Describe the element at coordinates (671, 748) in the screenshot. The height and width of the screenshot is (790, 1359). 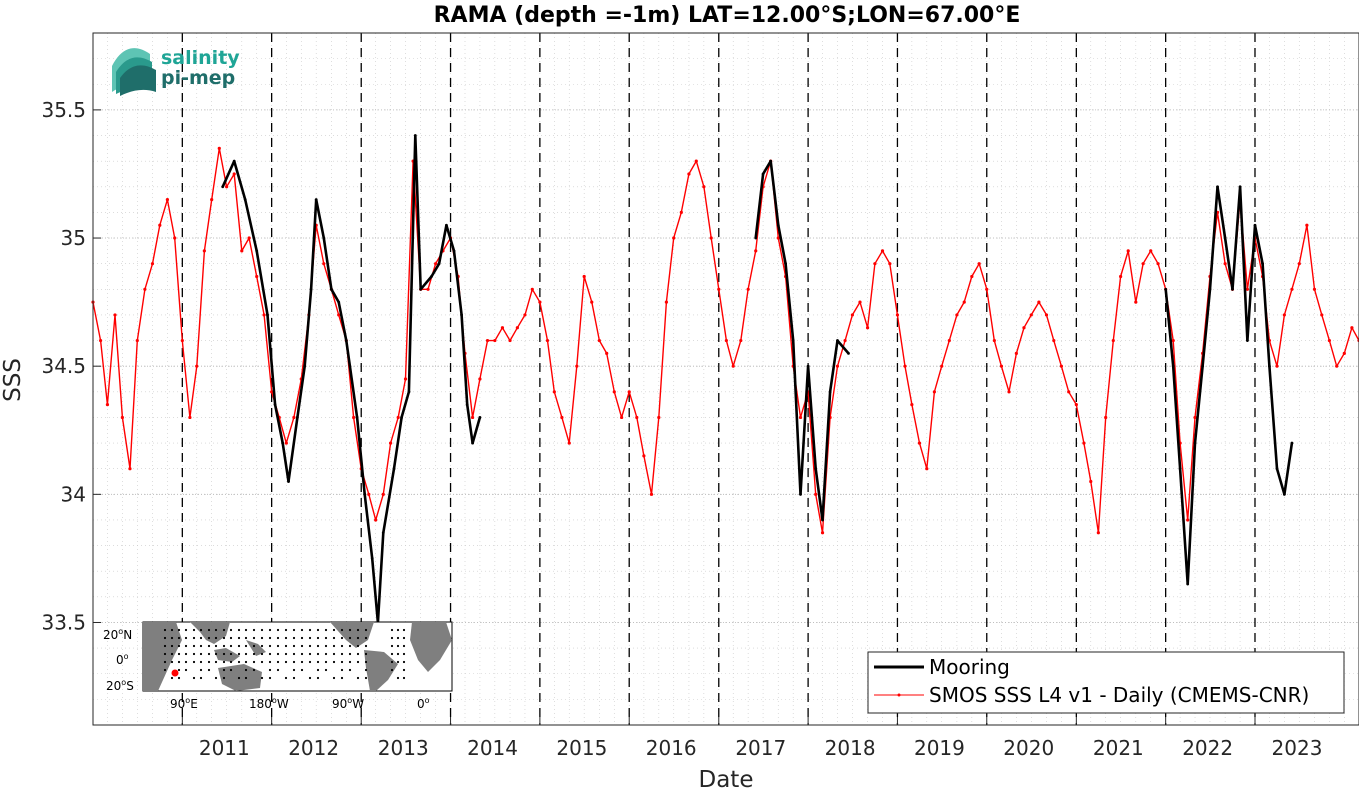
I see `x-tick-label: 2016` at that location.